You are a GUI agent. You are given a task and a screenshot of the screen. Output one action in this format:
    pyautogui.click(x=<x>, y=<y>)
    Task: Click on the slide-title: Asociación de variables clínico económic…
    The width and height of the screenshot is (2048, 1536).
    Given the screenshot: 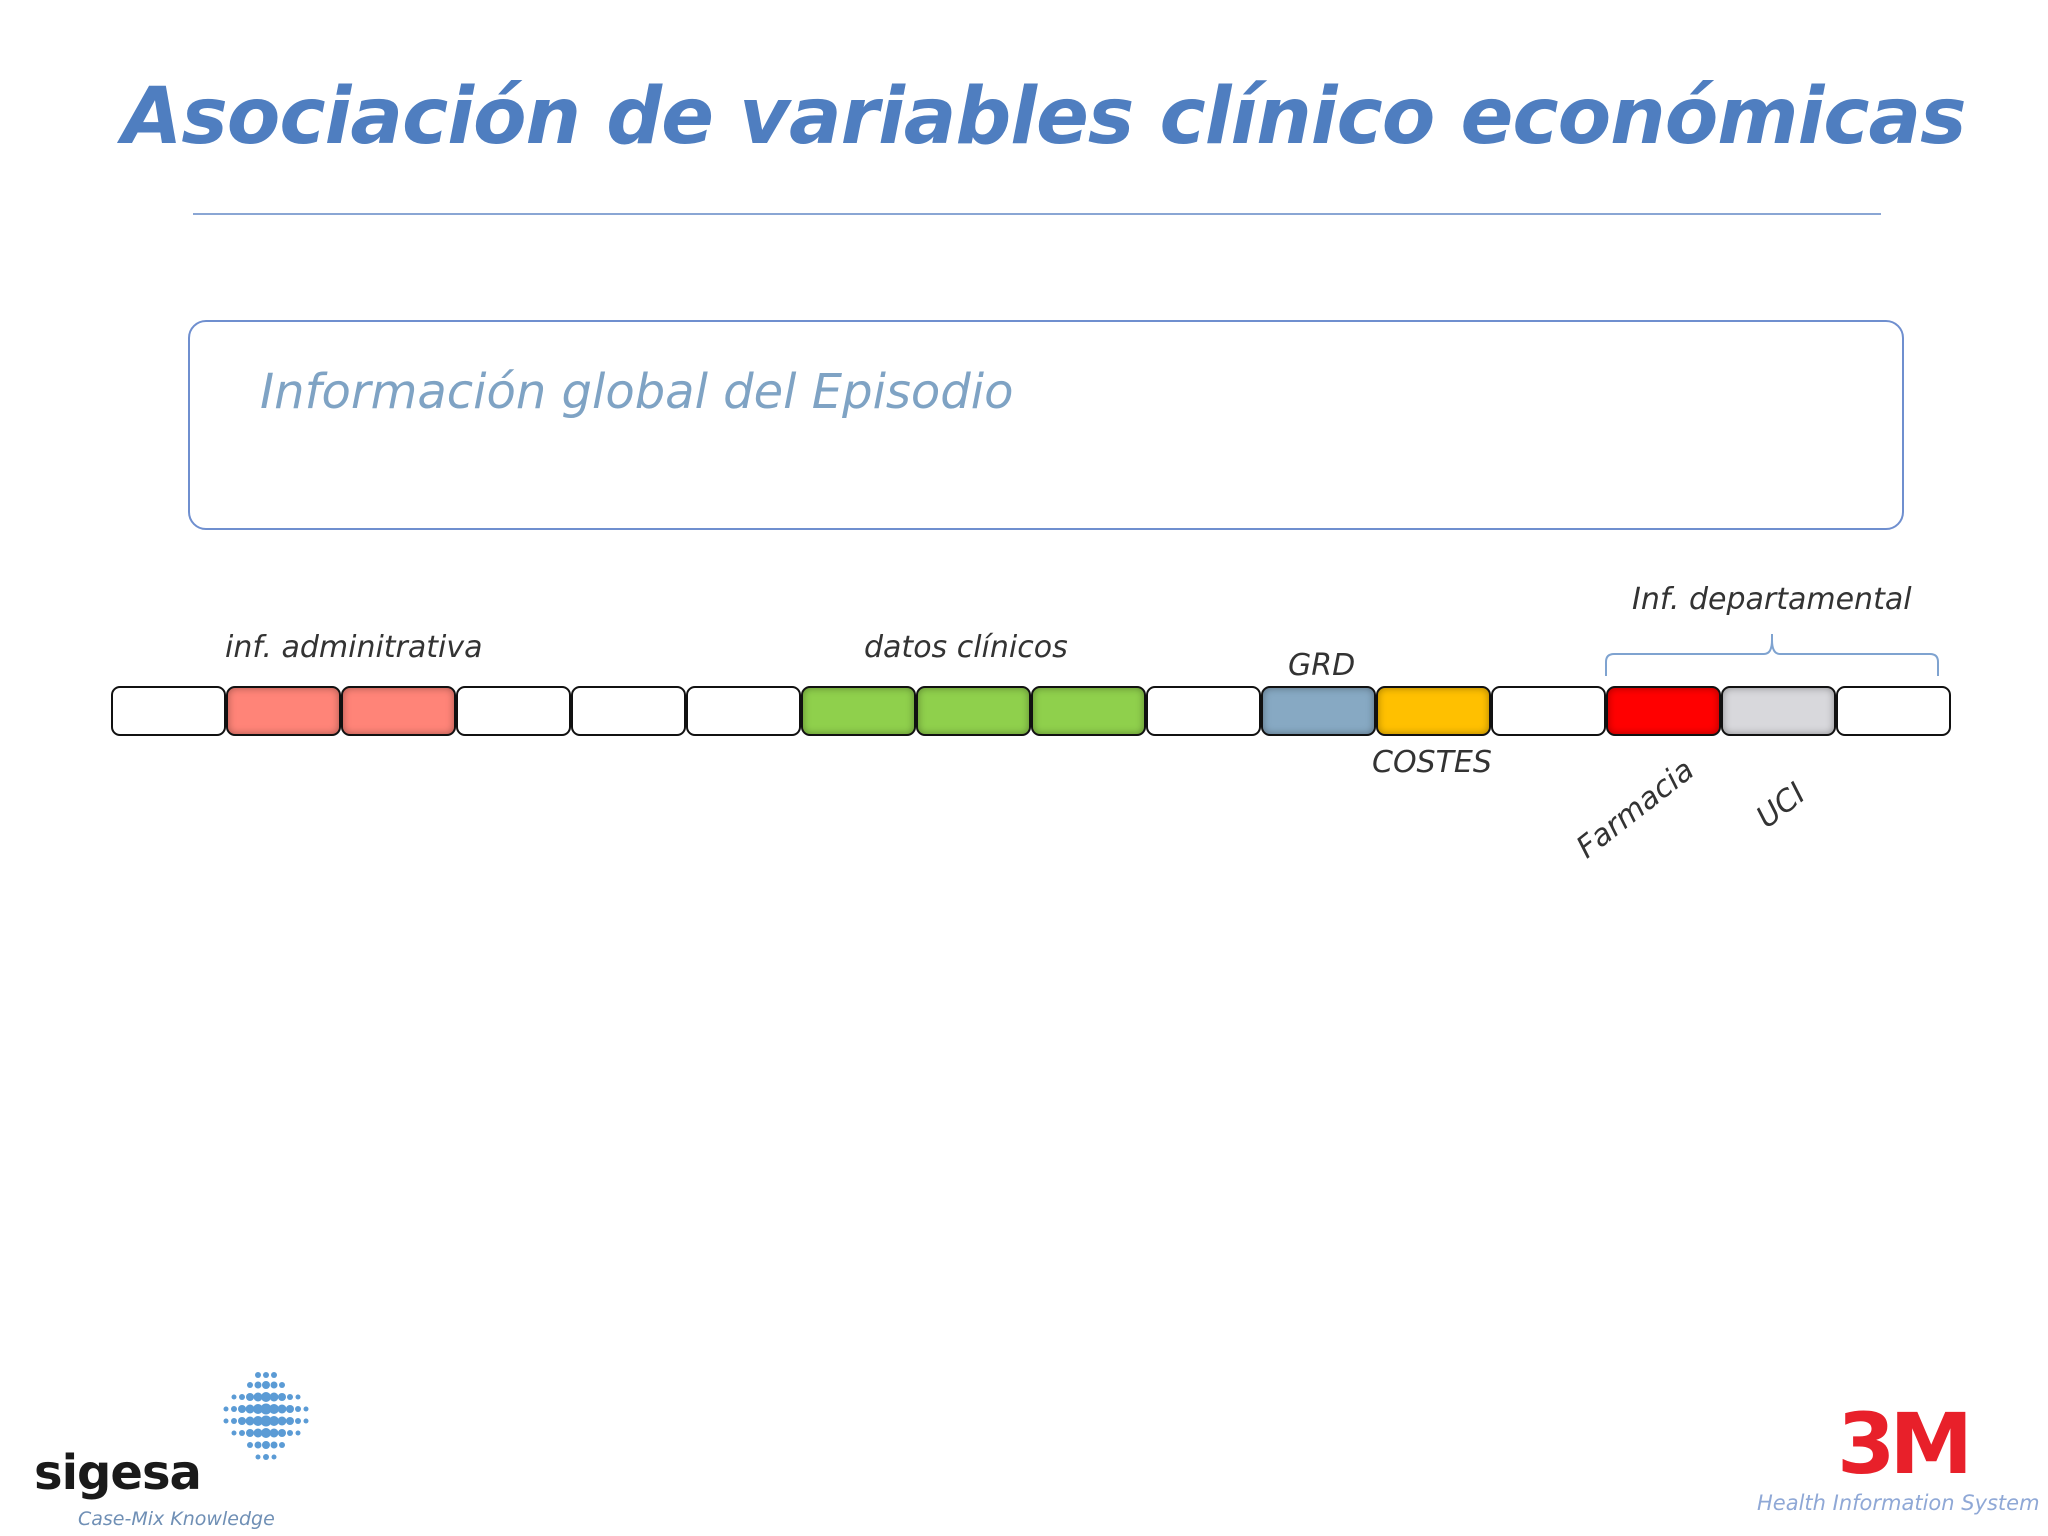 What is the action you would take?
    pyautogui.click(x=1044, y=117)
    